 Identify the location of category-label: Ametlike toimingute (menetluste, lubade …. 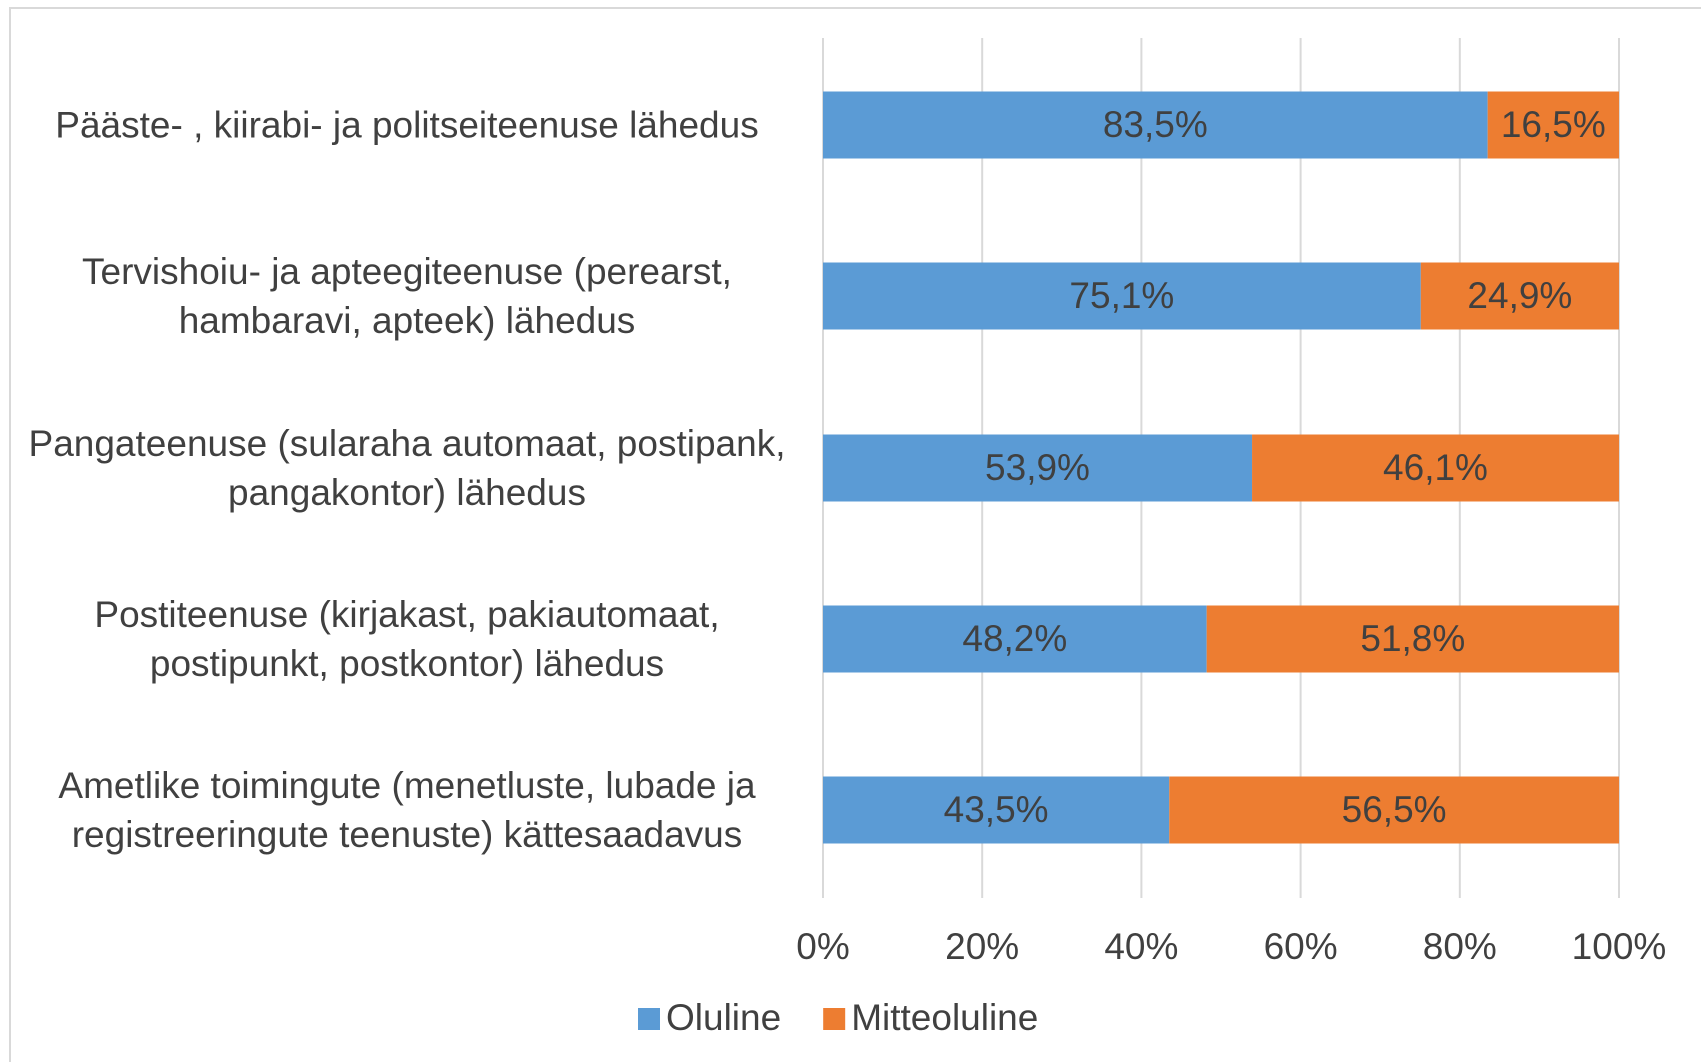
(407, 810).